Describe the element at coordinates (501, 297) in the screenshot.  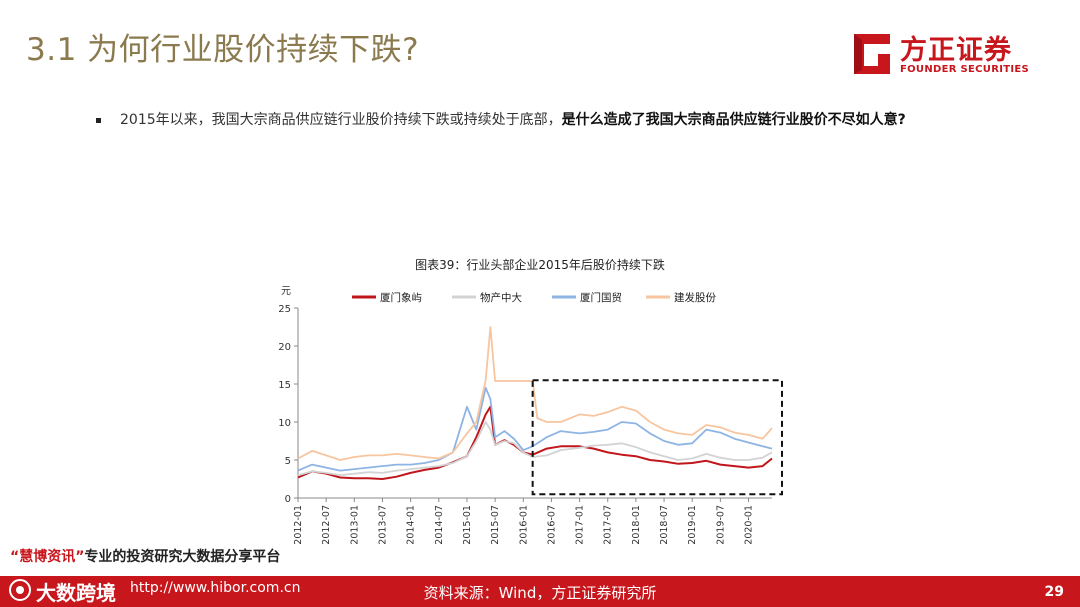
I see `legend-label-2: 物产中大` at that location.